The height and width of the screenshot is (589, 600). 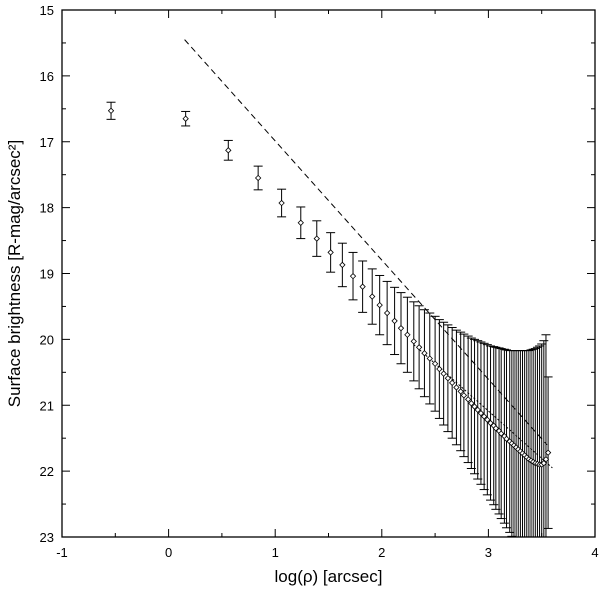 I want to click on x-axis-title: log(ρ) [arcsec], so click(x=329, y=576).